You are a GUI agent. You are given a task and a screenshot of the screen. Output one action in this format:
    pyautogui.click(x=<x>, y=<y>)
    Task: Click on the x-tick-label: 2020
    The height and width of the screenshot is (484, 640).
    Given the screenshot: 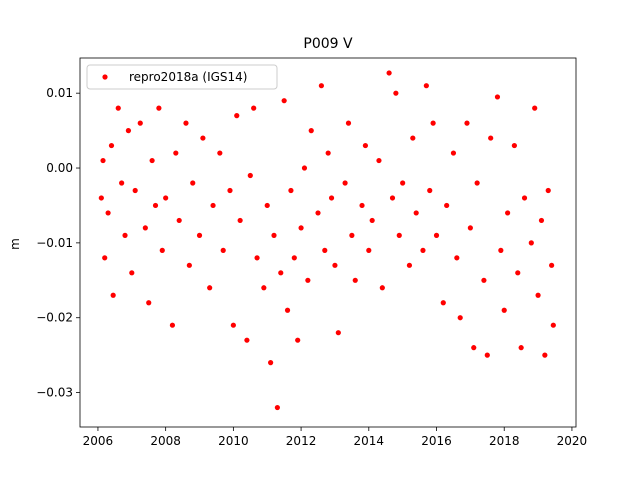 What is the action you would take?
    pyautogui.click(x=572, y=441)
    